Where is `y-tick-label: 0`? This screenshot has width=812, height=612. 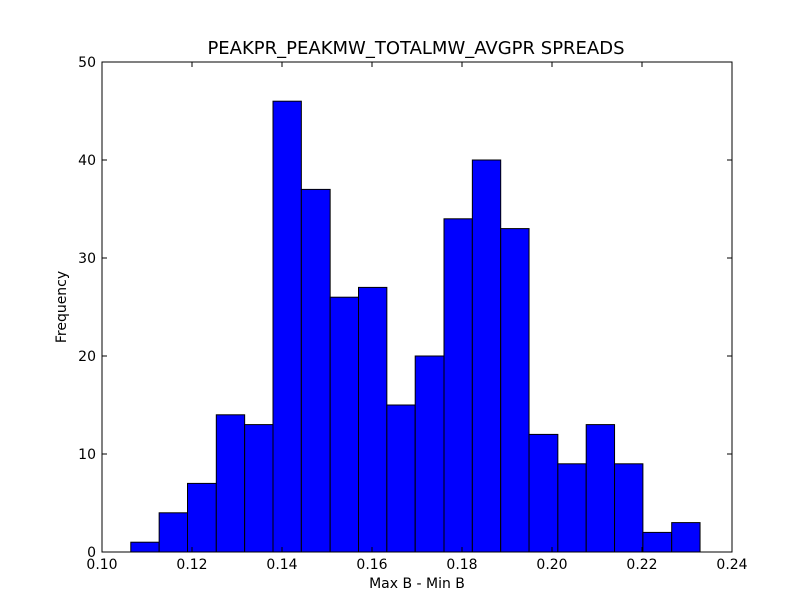 y-tick-label: 0 is located at coordinates (91, 553).